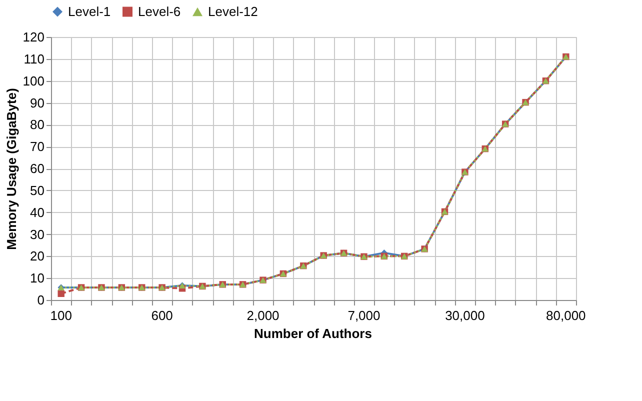 This screenshot has height=401, width=642. What do you see at coordinates (233, 11) in the screenshot?
I see `legend-label: Level-12` at bounding box center [233, 11].